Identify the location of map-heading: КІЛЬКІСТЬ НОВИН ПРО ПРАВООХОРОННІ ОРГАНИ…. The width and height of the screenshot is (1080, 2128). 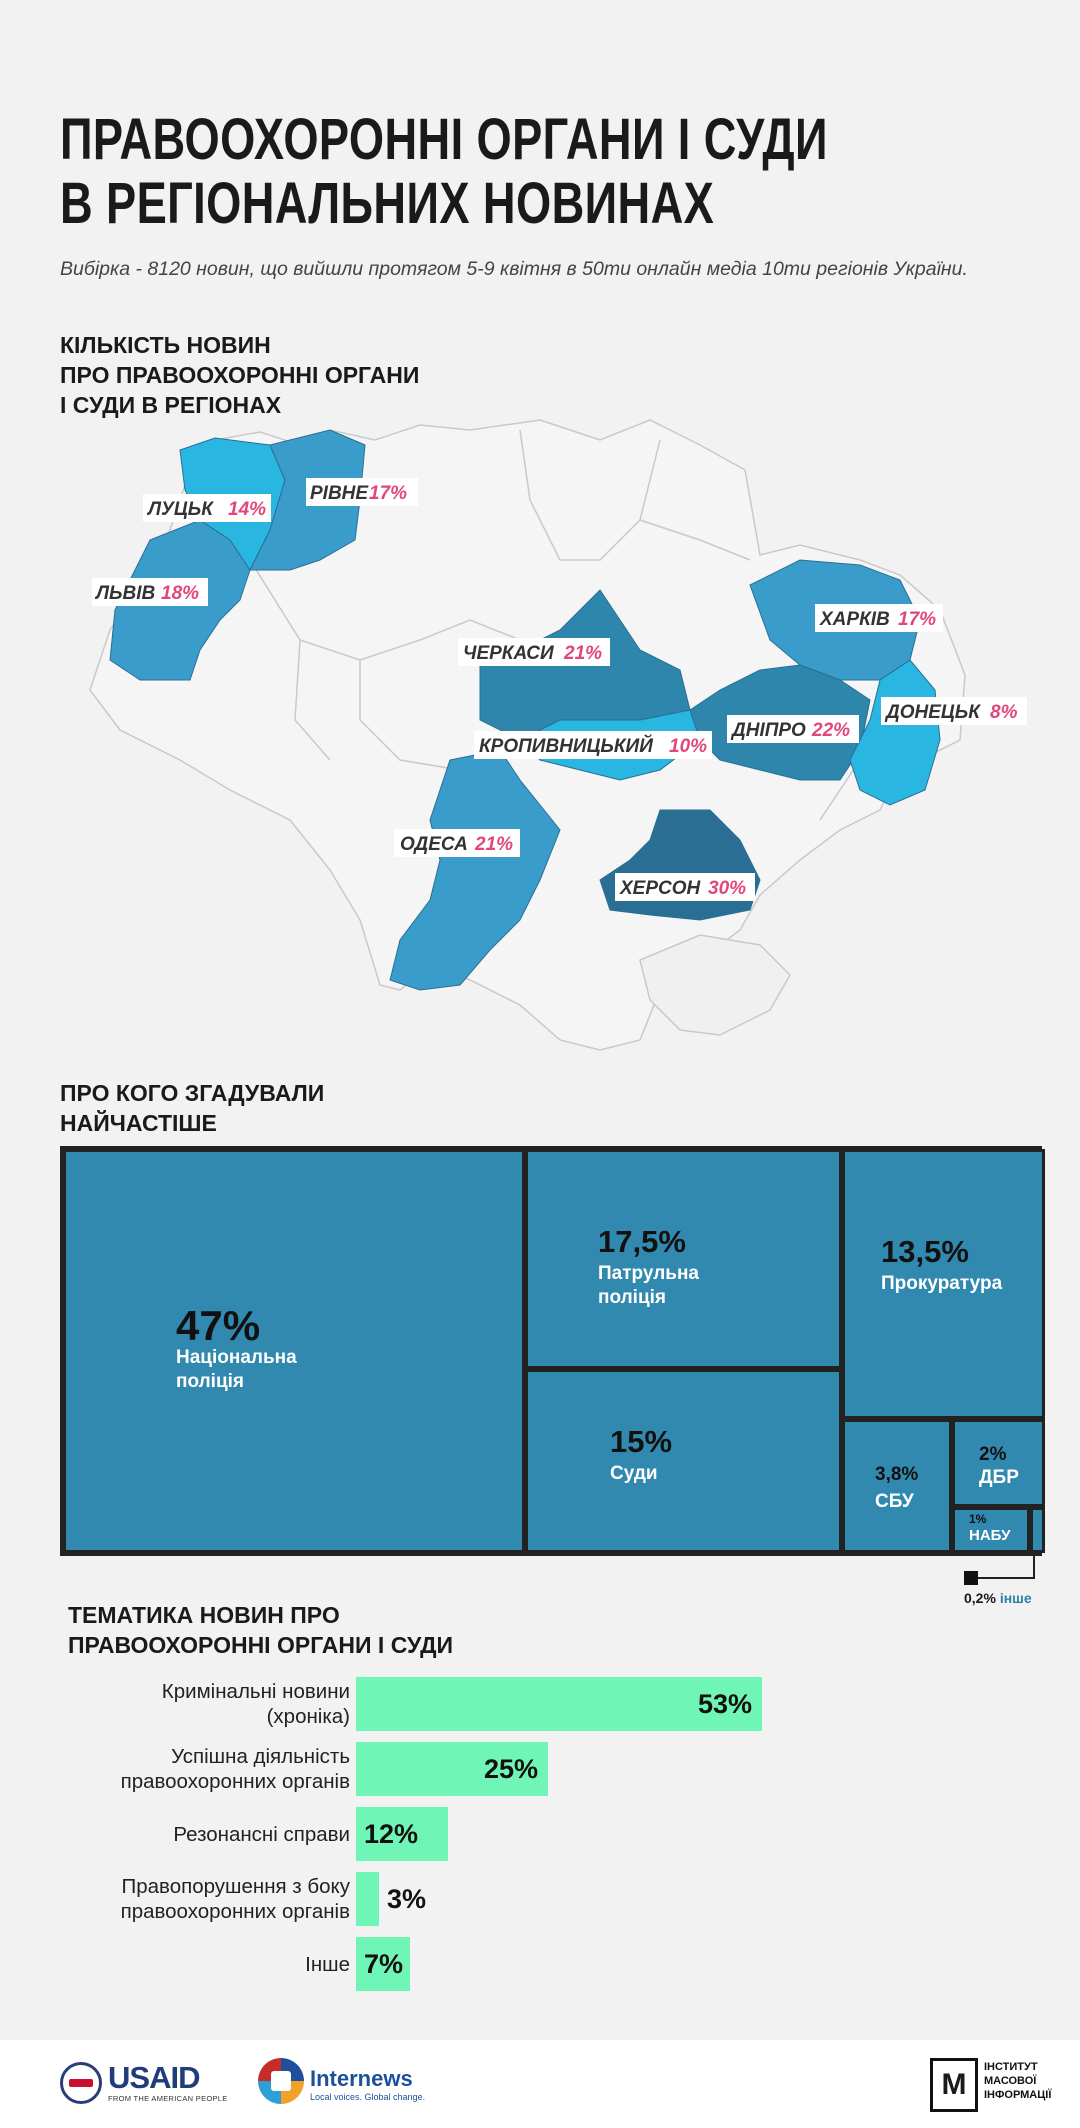
(240, 375).